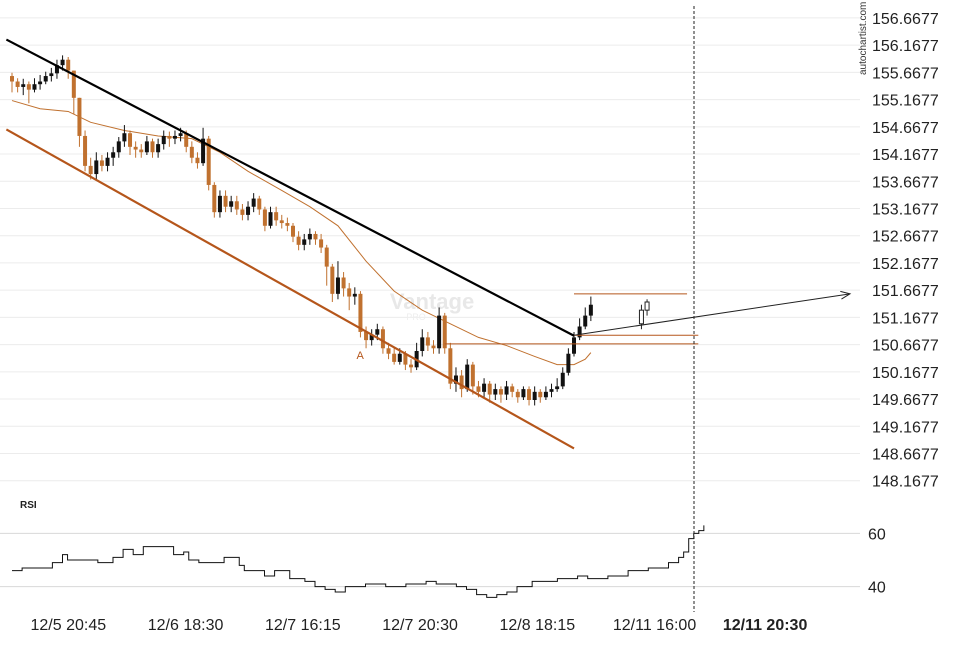 The image size is (960, 645). What do you see at coordinates (905, 482) in the screenshot?
I see `price-tick-label: 148.1677` at bounding box center [905, 482].